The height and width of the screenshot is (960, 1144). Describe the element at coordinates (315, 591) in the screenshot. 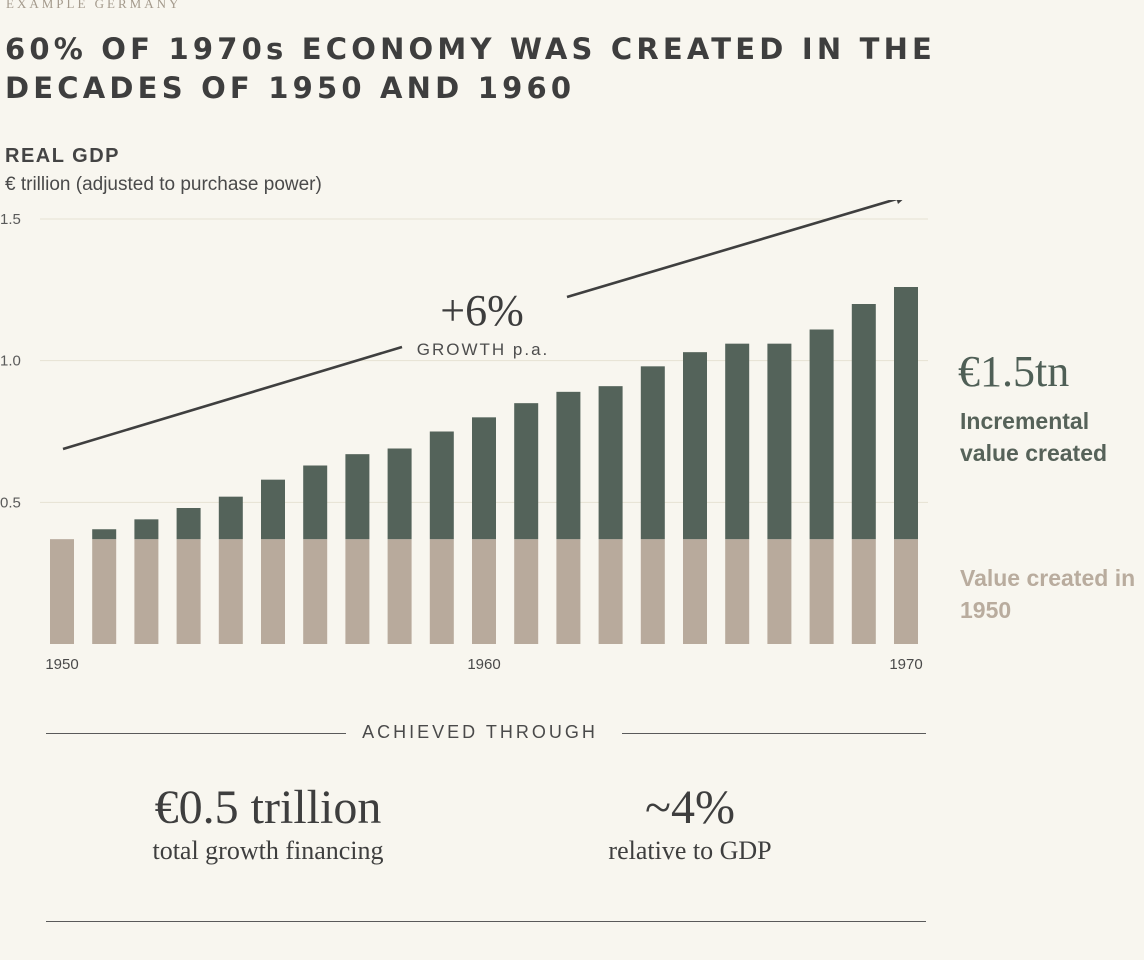

I see `bar-base-1956` at that location.